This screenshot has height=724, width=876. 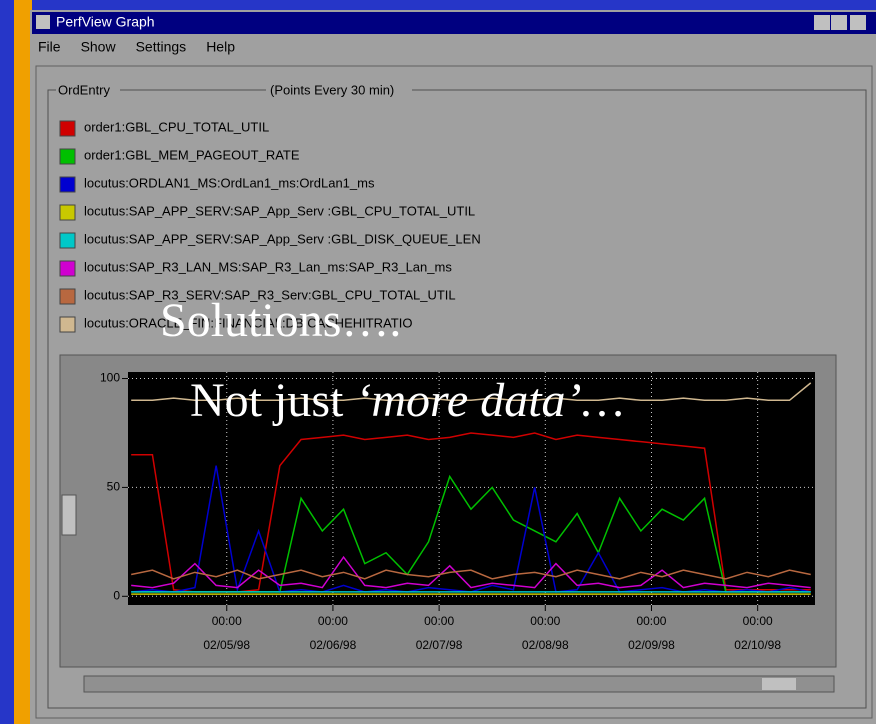 What do you see at coordinates (69, 515) in the screenshot?
I see `vertical-slider` at bounding box center [69, 515].